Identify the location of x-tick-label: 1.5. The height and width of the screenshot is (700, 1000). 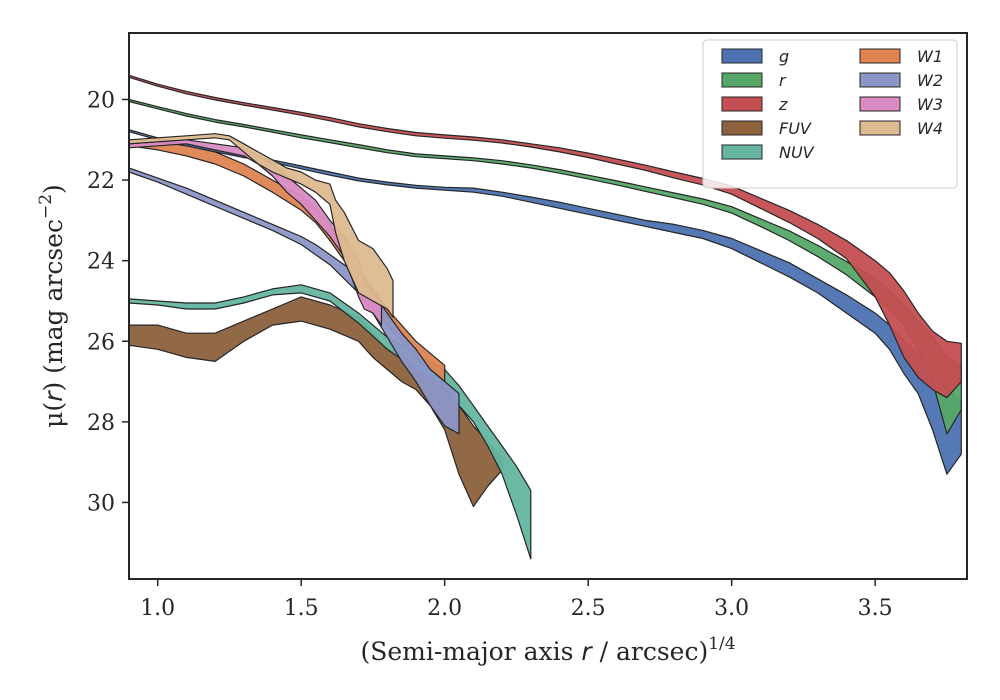
(301, 608).